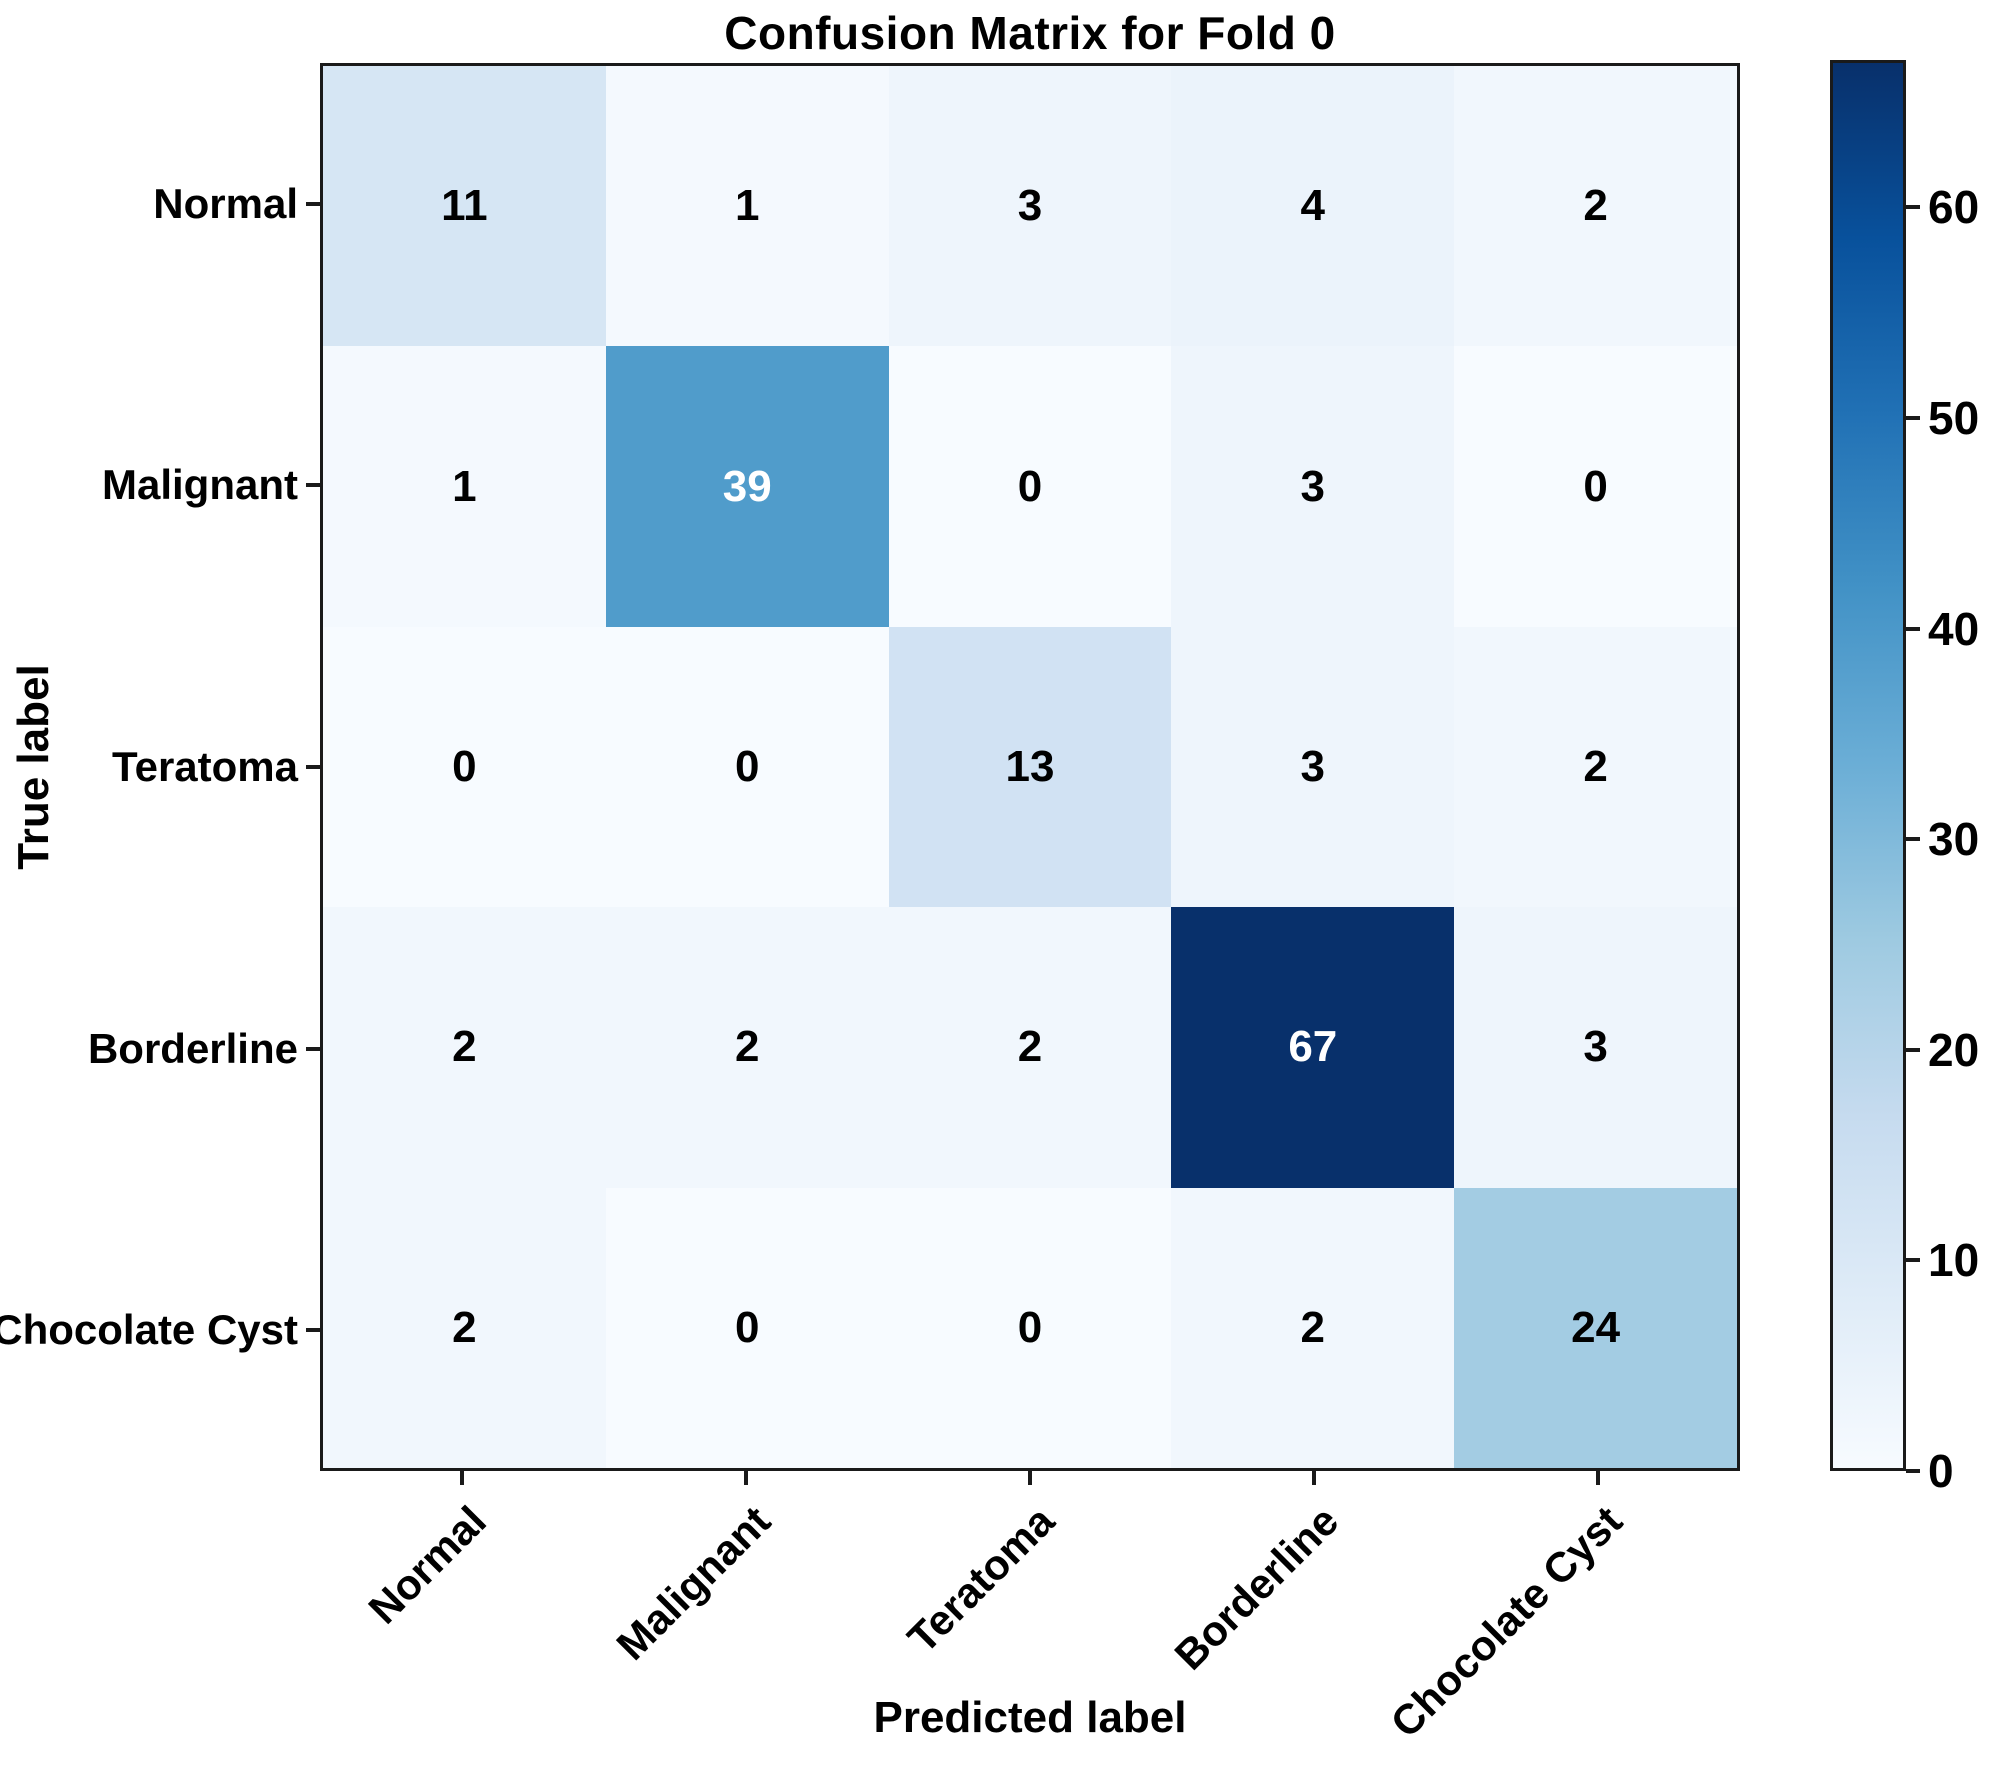 The height and width of the screenshot is (1774, 2000). Describe the element at coordinates (200, 485) in the screenshot. I see `y-tick-label-malignant: Malignant` at that location.